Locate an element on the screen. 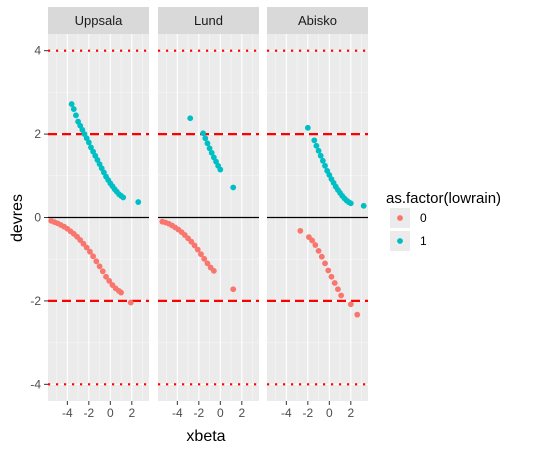 This screenshot has height=449, width=547. y-axis: -4 -2 0 2 4 is located at coordinates (39, 217).